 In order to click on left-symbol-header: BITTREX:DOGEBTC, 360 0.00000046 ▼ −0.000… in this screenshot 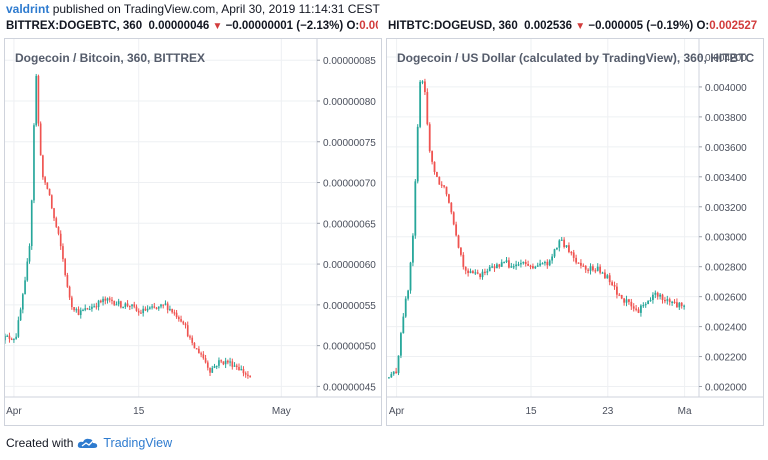, I will do `click(192, 26)`.